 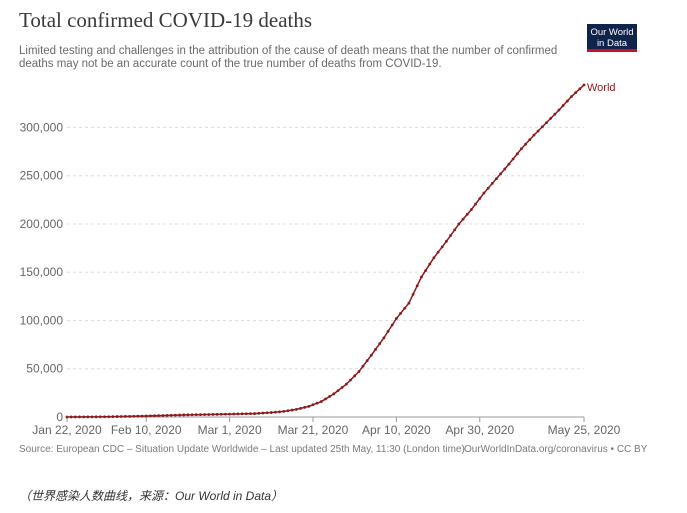 What do you see at coordinates (67, 430) in the screenshot?
I see `x-tick-label: Jan 22, 2020` at bounding box center [67, 430].